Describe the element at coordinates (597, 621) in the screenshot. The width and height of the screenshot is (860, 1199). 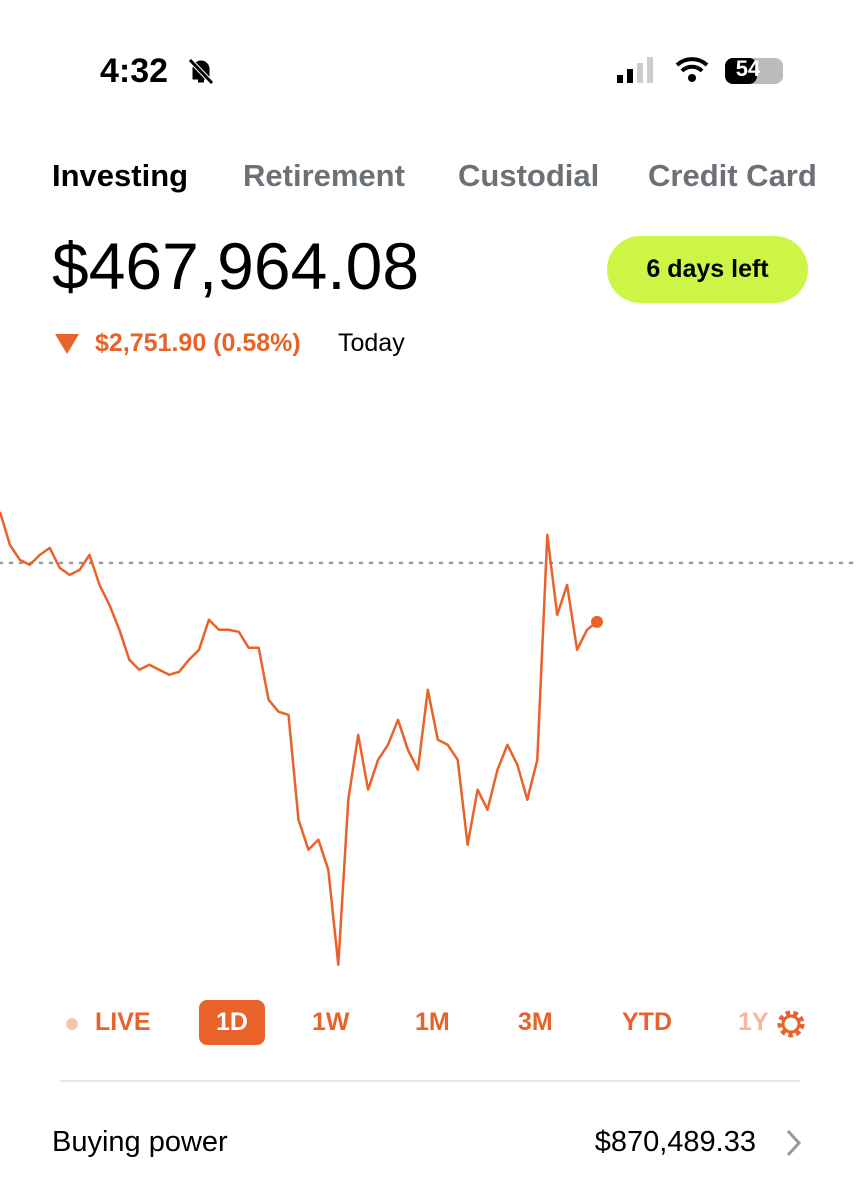
I see `current-dot` at that location.